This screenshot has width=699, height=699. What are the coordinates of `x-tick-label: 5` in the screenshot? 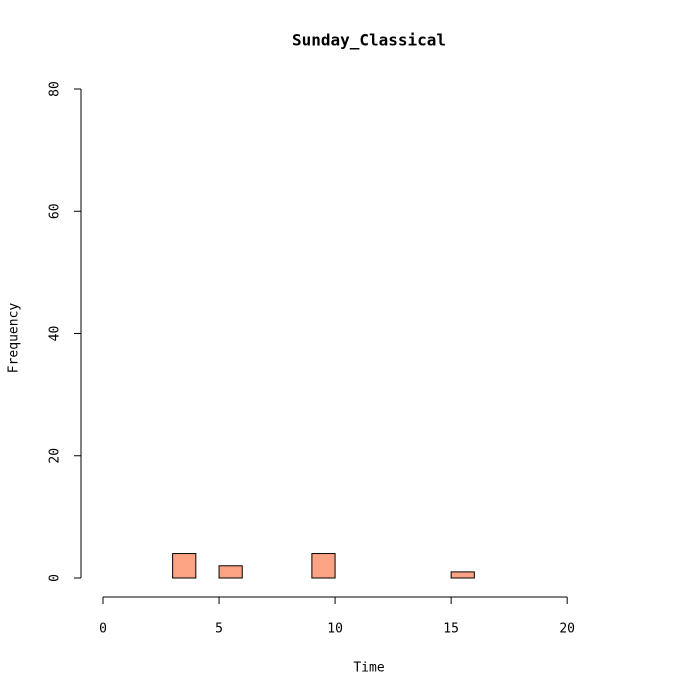 It's located at (219, 629).